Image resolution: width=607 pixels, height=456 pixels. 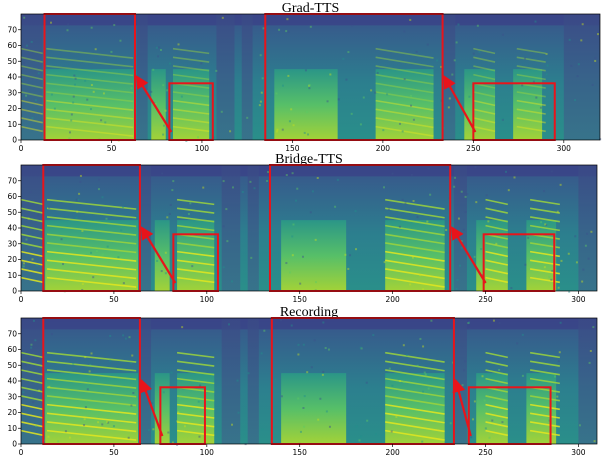 I want to click on spectrogram-energy-region, so click(x=162, y=255).